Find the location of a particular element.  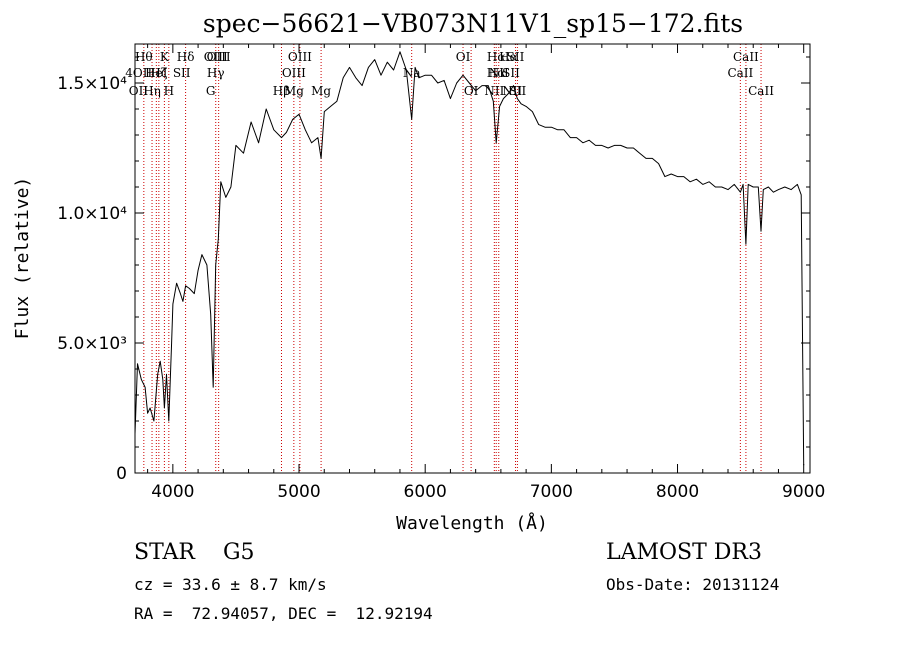

x-tick-label-0: 4000 is located at coordinates (172, 492).